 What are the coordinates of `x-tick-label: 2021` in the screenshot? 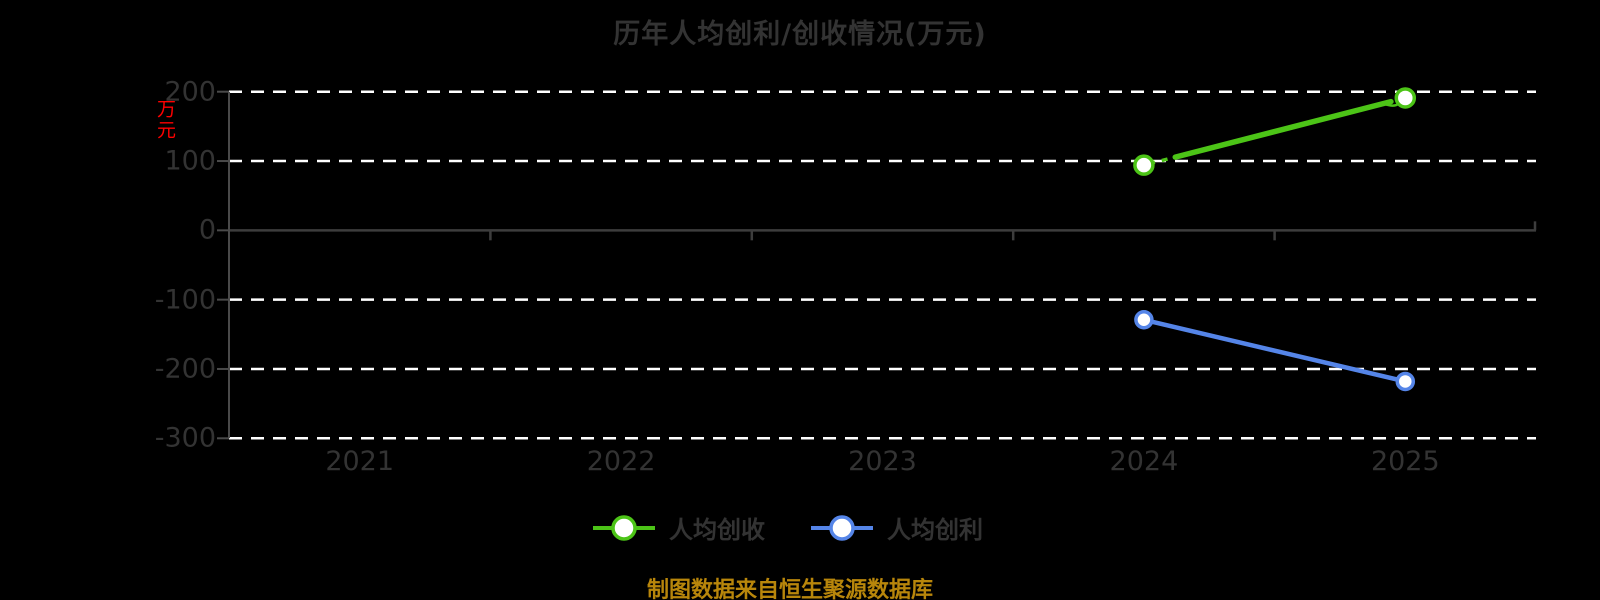 It's located at (360, 461).